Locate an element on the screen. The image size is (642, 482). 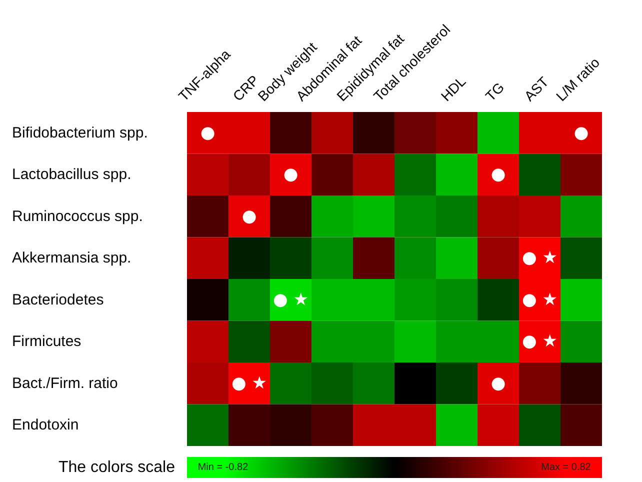
y-tick-label: Bact./Firm. ratio is located at coordinates (65, 383).